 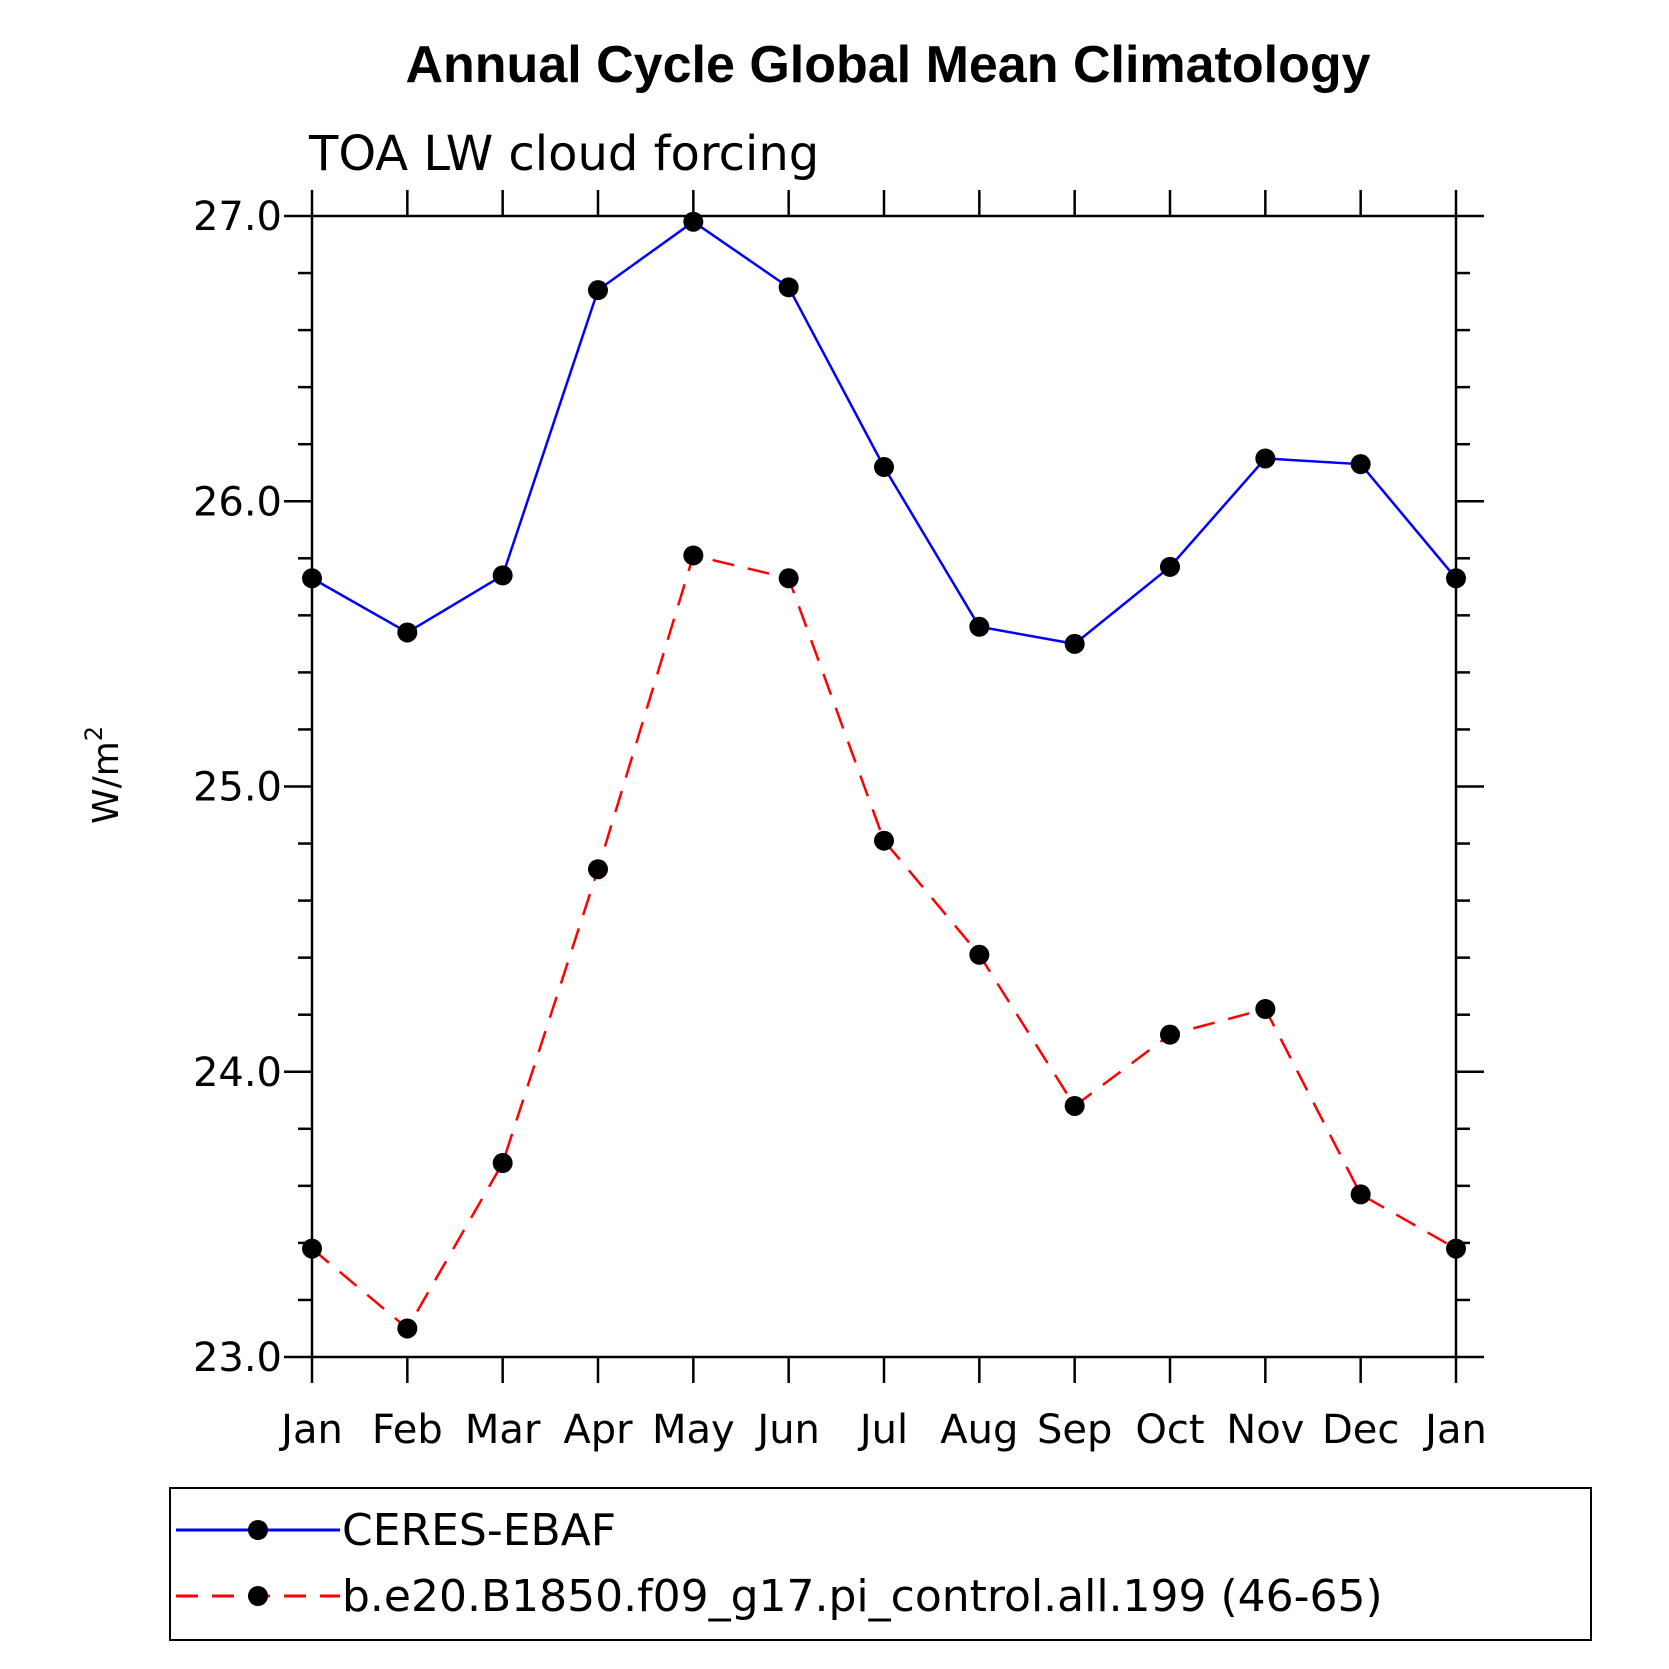 I want to click on y-axis-label-base: W/m, so click(x=106, y=782).